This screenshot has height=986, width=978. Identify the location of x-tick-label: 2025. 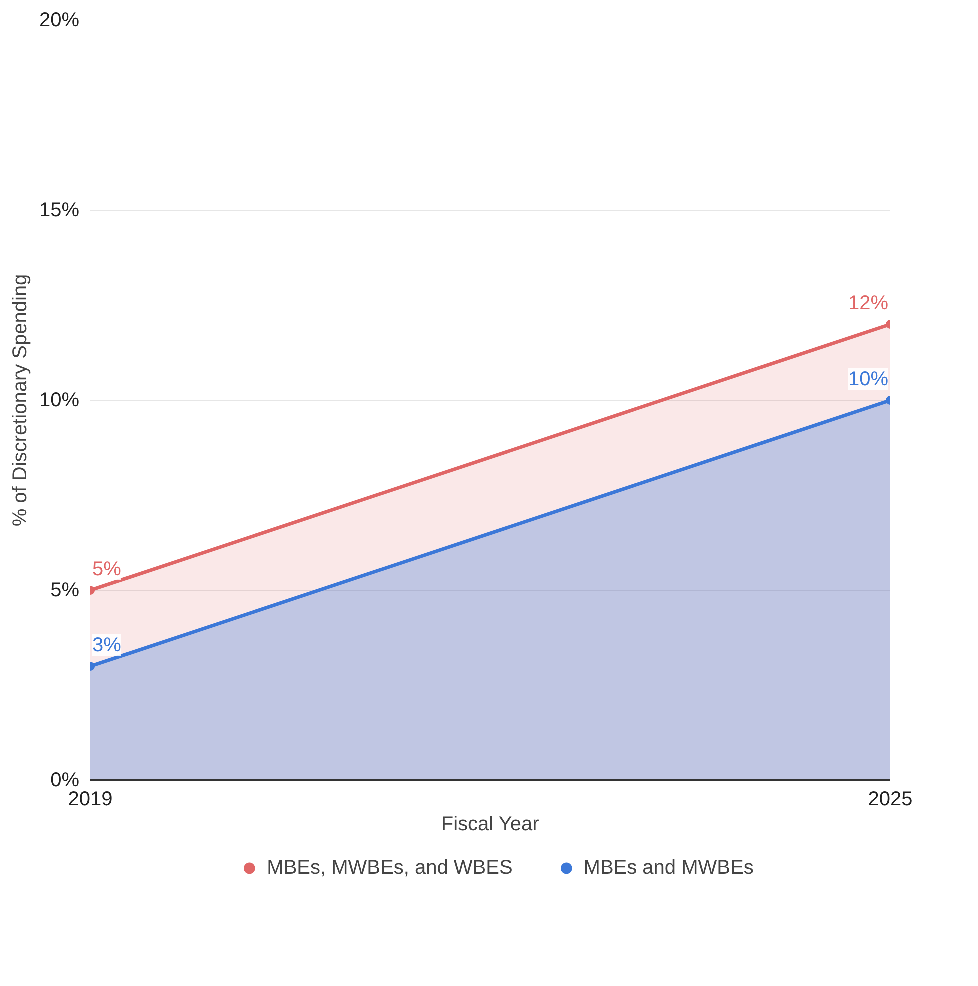
(890, 799).